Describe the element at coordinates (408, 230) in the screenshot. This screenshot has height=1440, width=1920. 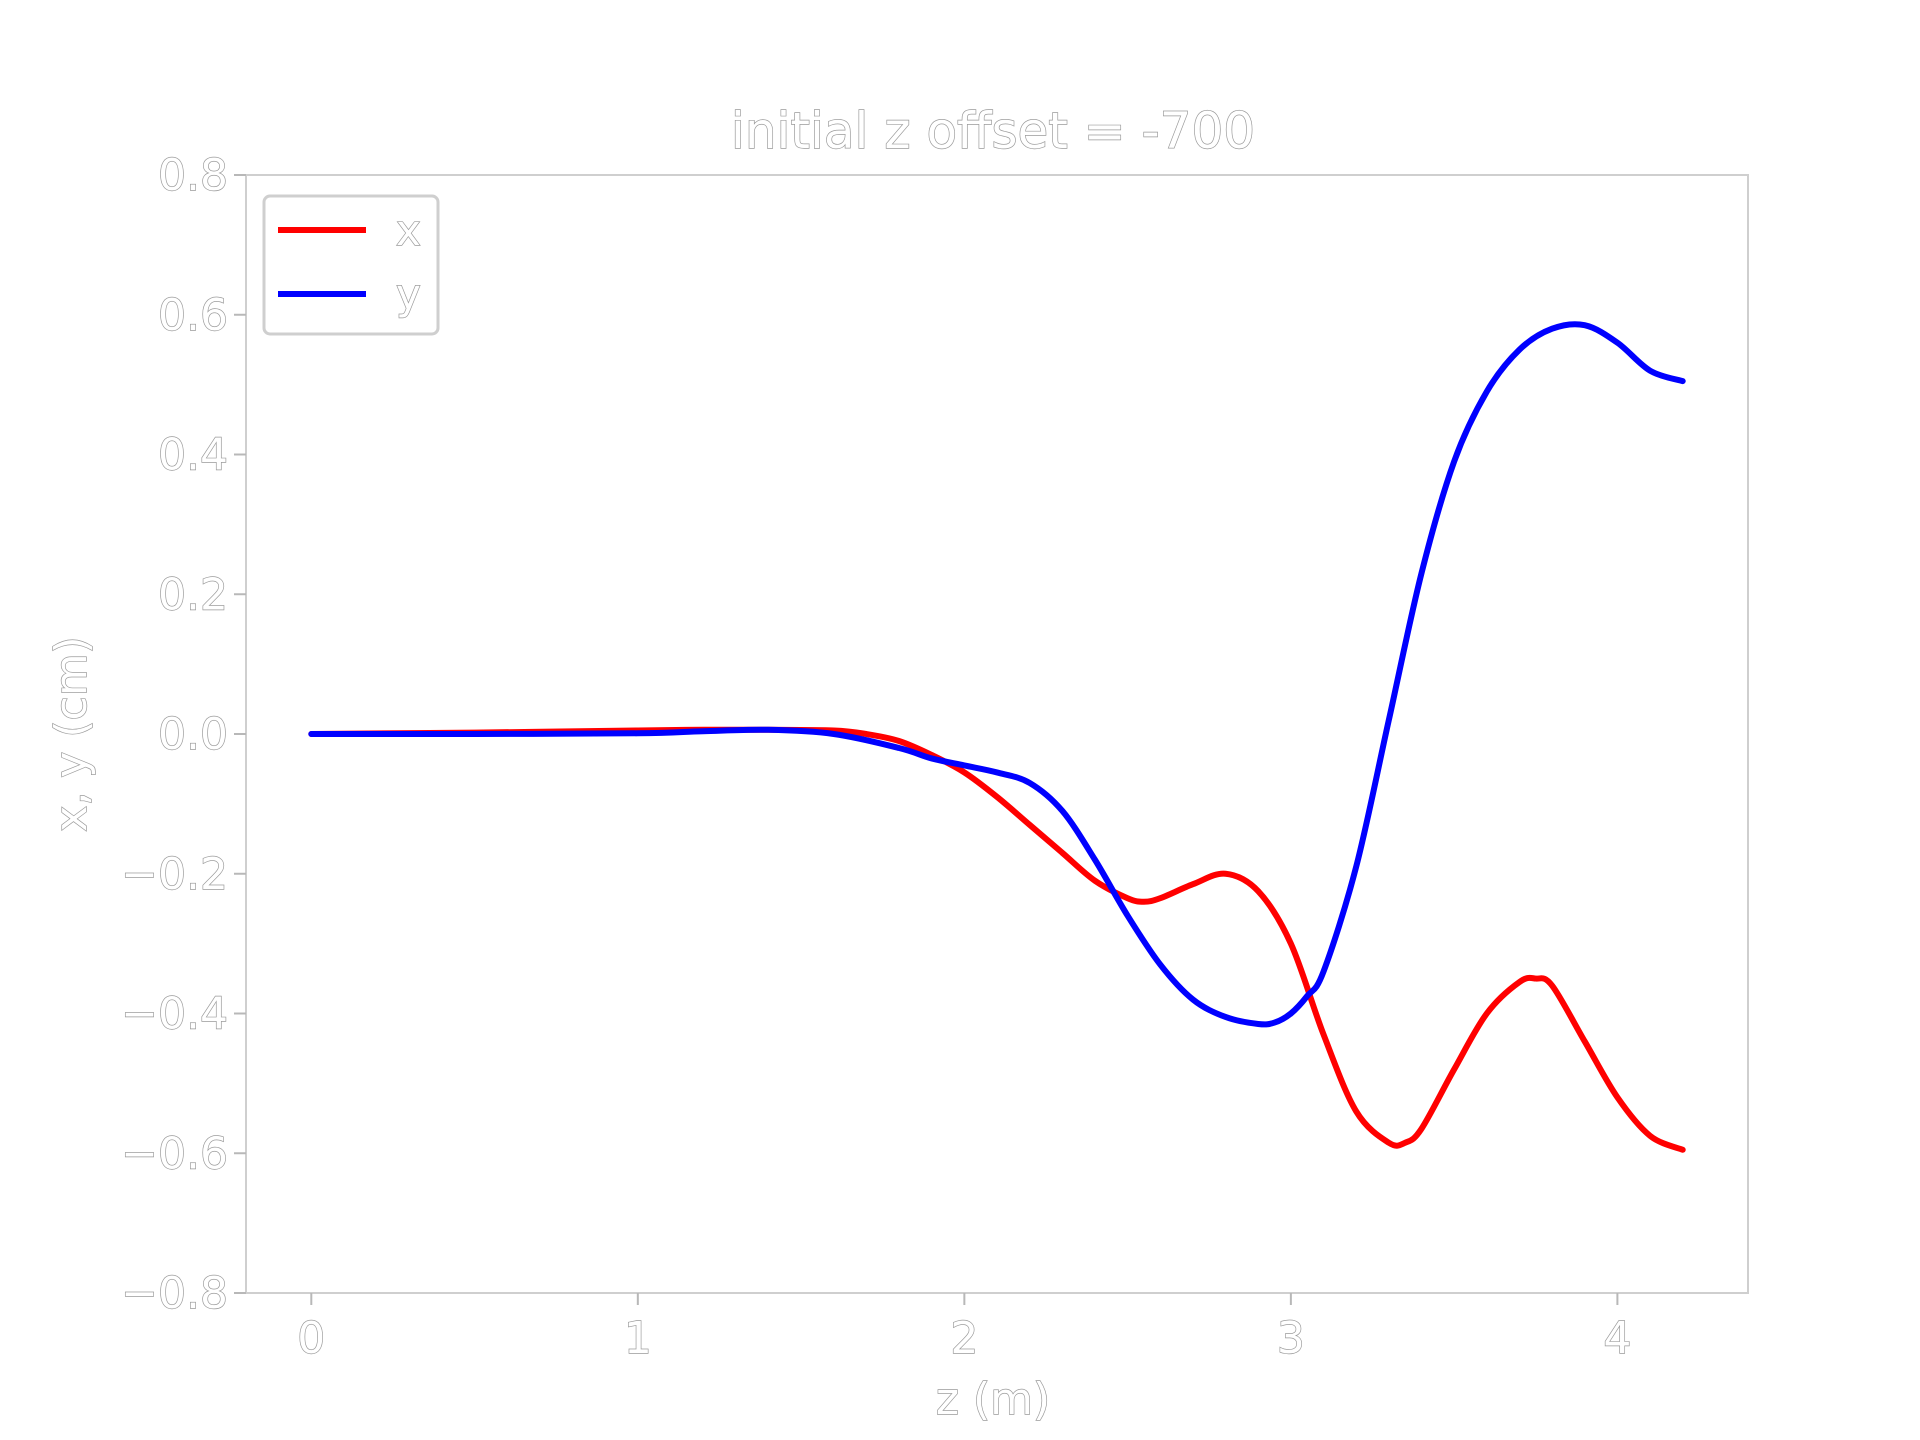
I see `legend-label-x: x` at that location.